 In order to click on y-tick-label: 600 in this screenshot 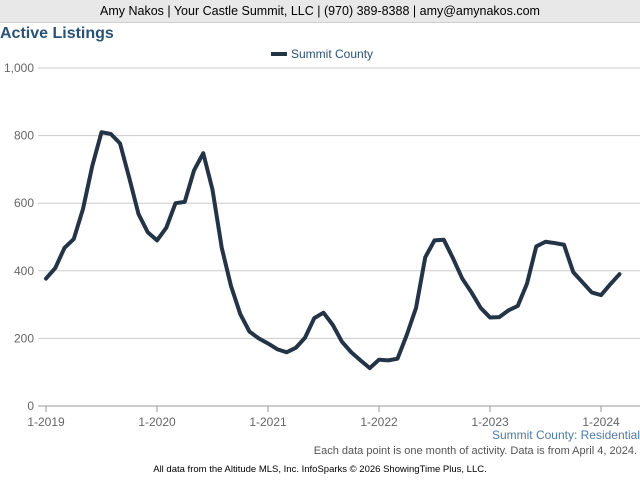, I will do `click(24, 203)`.